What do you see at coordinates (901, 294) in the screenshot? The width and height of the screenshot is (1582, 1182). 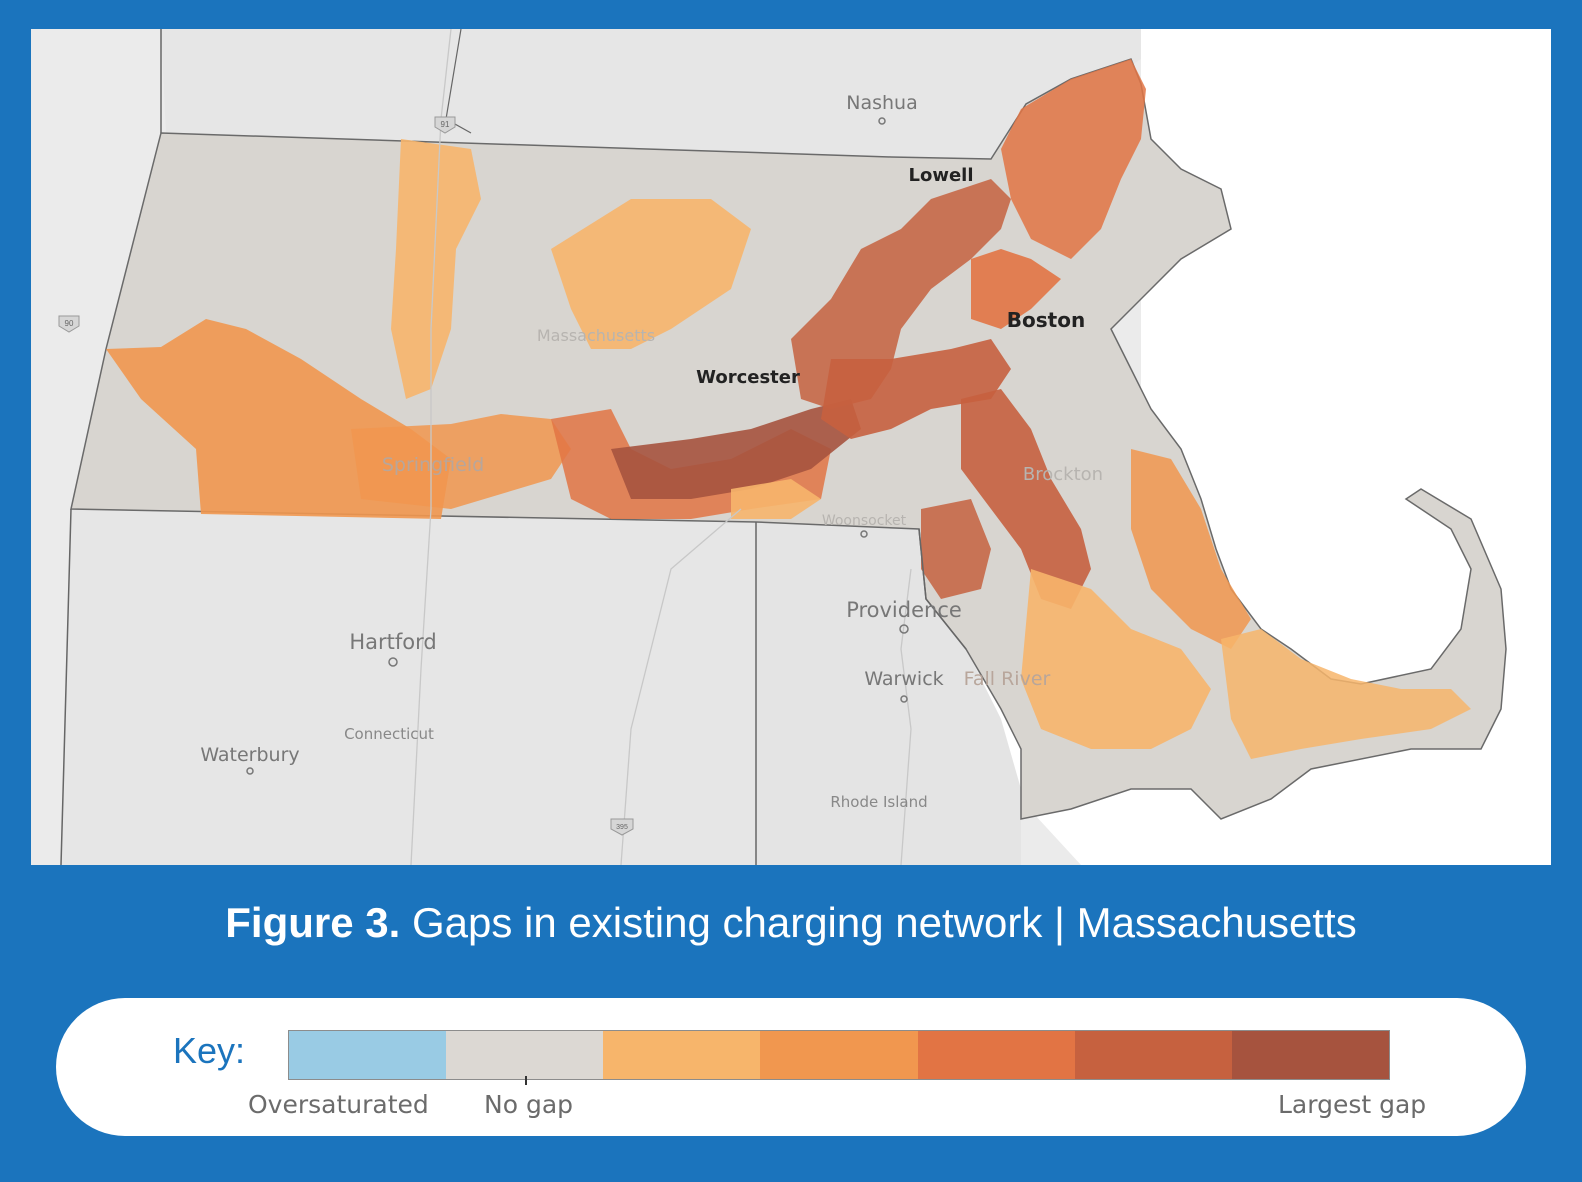 I see `gap-worcester-corridor` at bounding box center [901, 294].